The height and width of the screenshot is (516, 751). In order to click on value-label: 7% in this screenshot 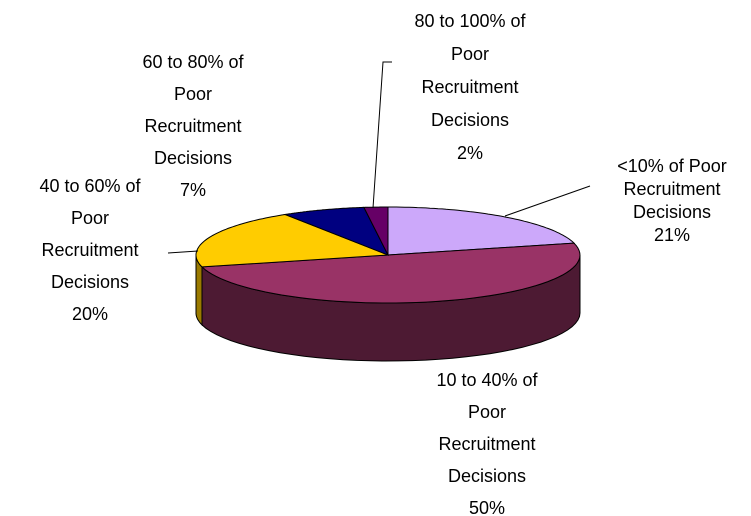, I will do `click(193, 190)`.